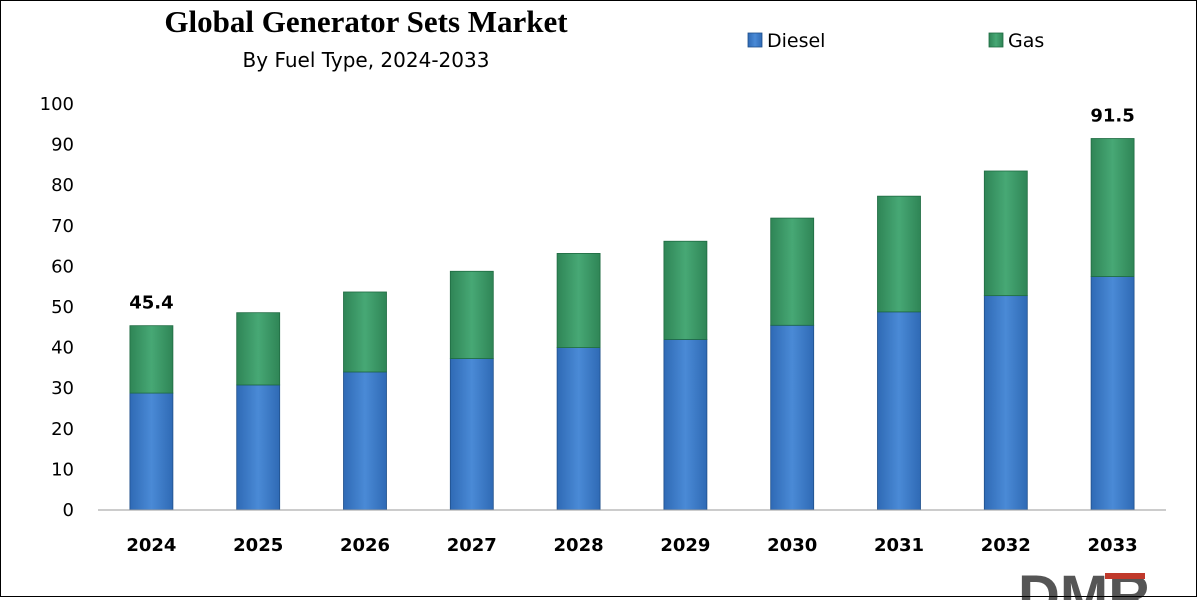 Image resolution: width=1200 pixels, height=600 pixels. What do you see at coordinates (151, 545) in the screenshot?
I see `x-tick-label: 2024` at bounding box center [151, 545].